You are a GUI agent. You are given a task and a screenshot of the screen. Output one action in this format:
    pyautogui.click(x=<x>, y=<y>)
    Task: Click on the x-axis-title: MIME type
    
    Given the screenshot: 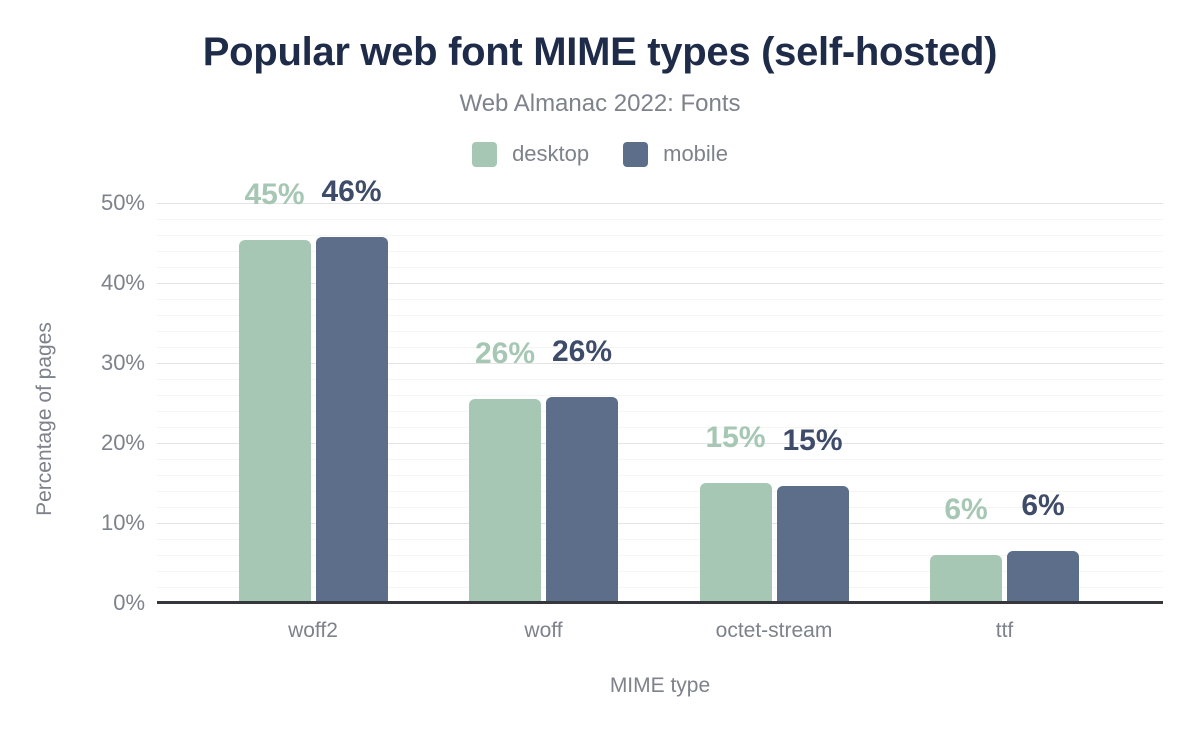 What is the action you would take?
    pyautogui.click(x=660, y=685)
    